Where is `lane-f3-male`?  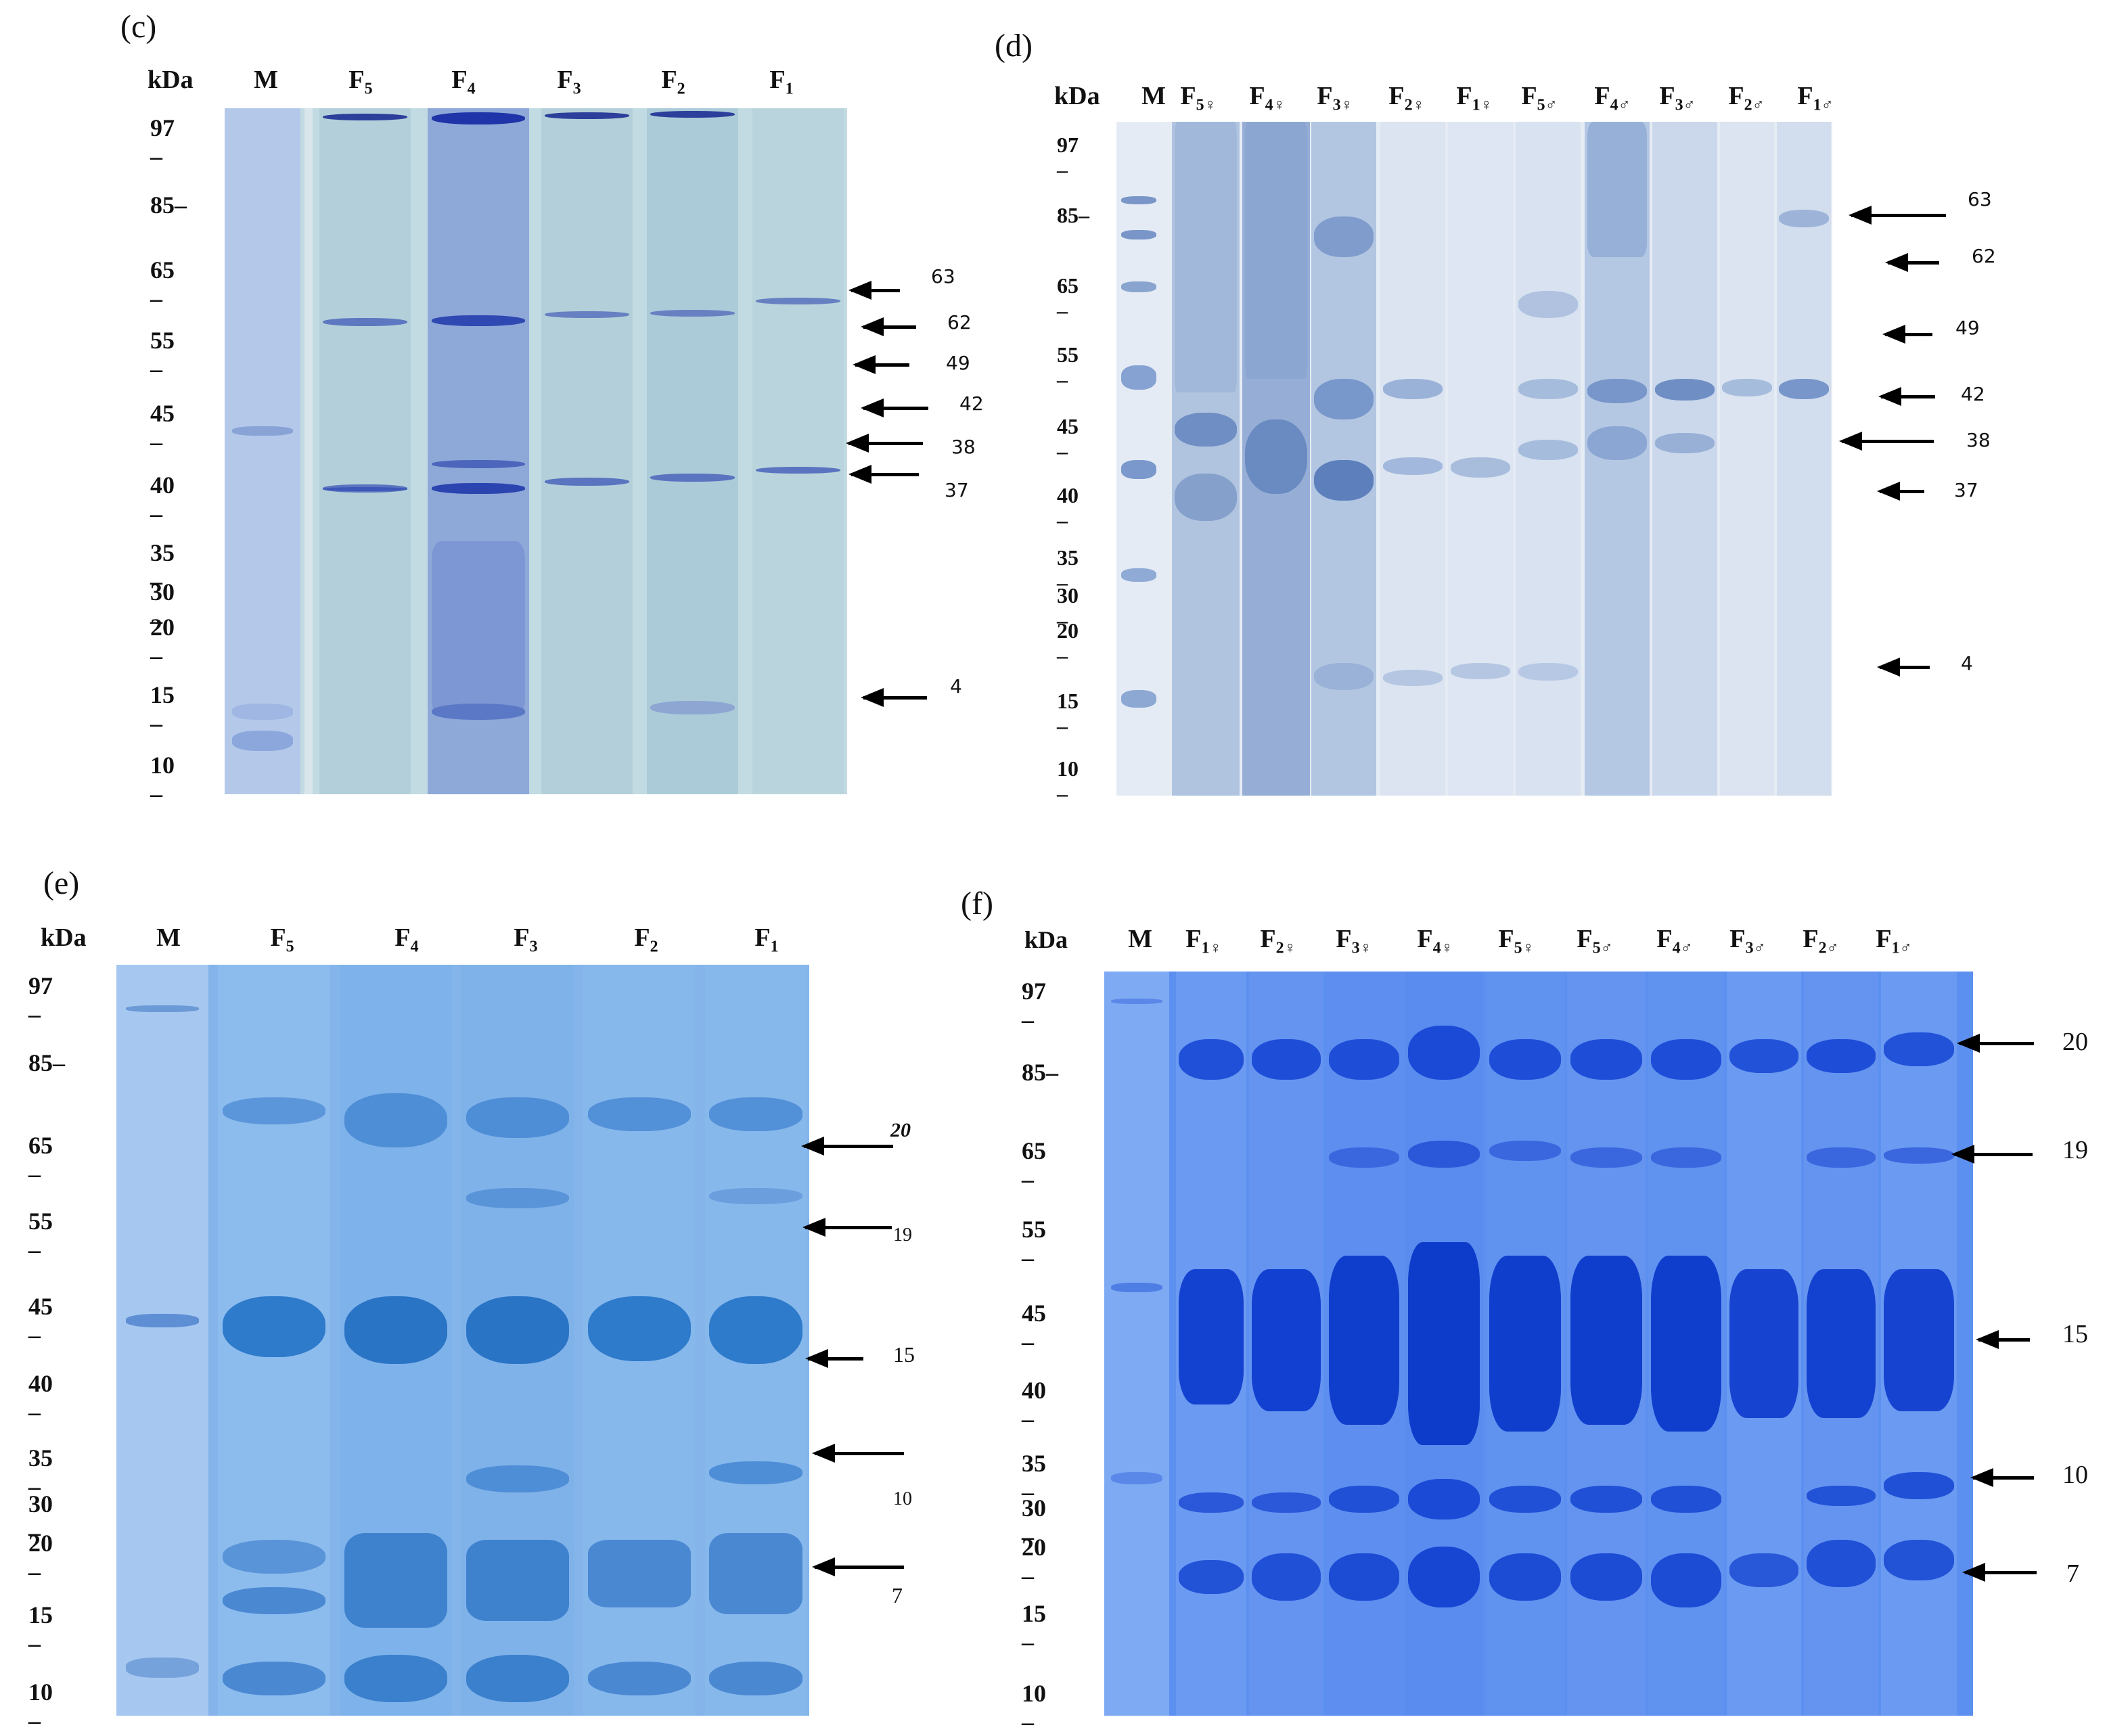 lane-f3-male is located at coordinates (1764, 1344).